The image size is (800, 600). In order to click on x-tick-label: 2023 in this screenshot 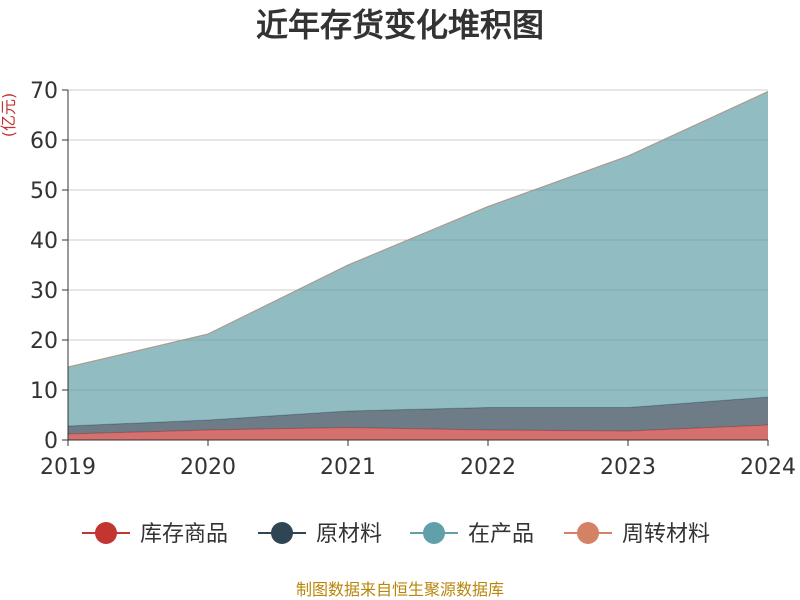, I will do `click(628, 467)`.